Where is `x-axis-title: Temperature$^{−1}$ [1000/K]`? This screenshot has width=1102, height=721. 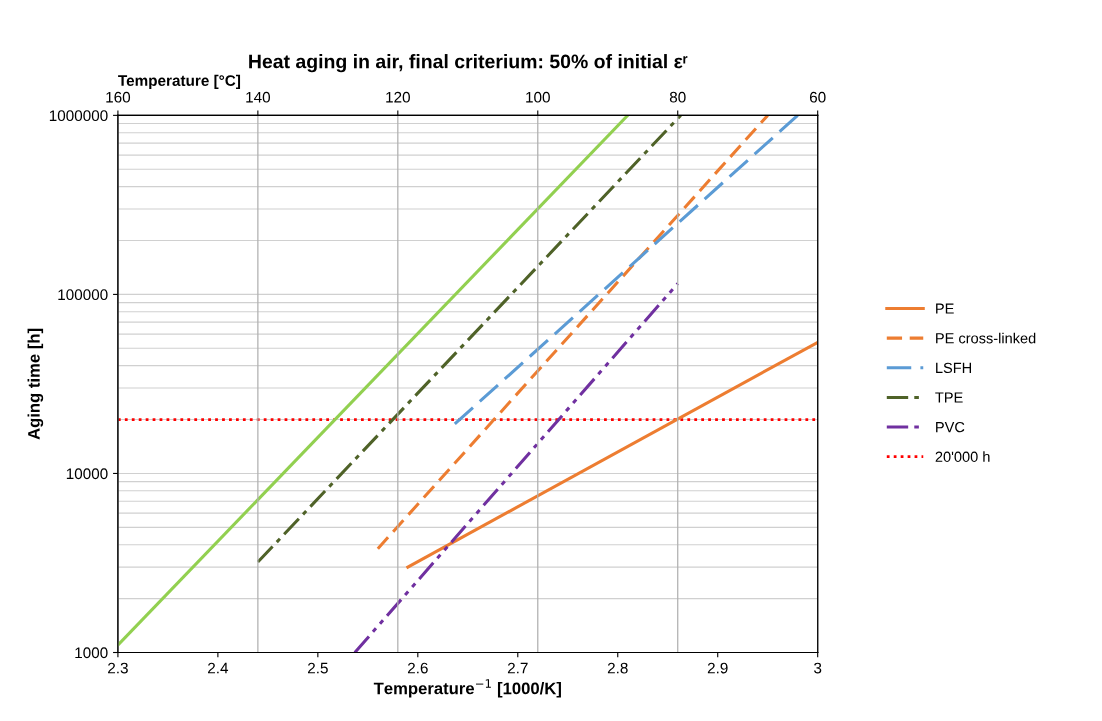
x-axis-title: Temperature$^{−1}$ [1000/K] is located at coordinates (467, 688).